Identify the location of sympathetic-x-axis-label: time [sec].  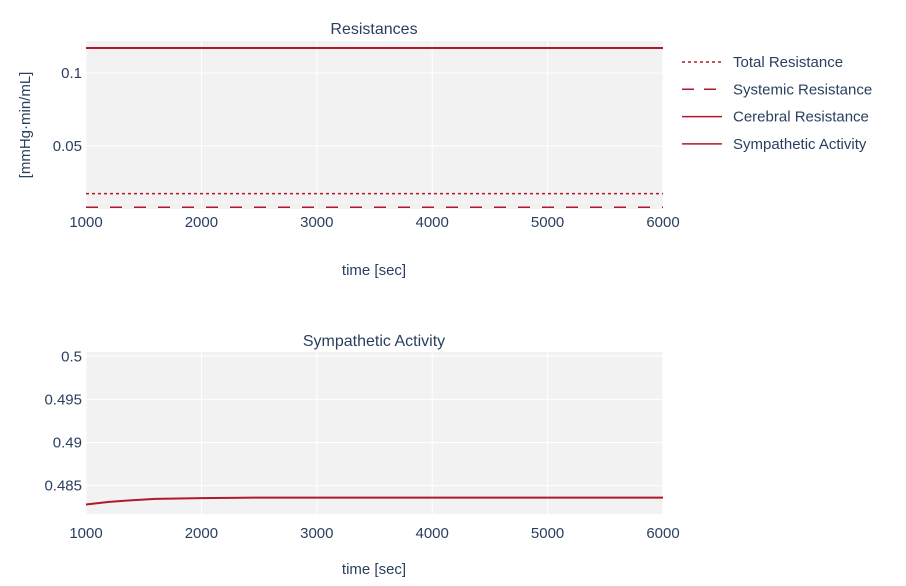
(374, 569).